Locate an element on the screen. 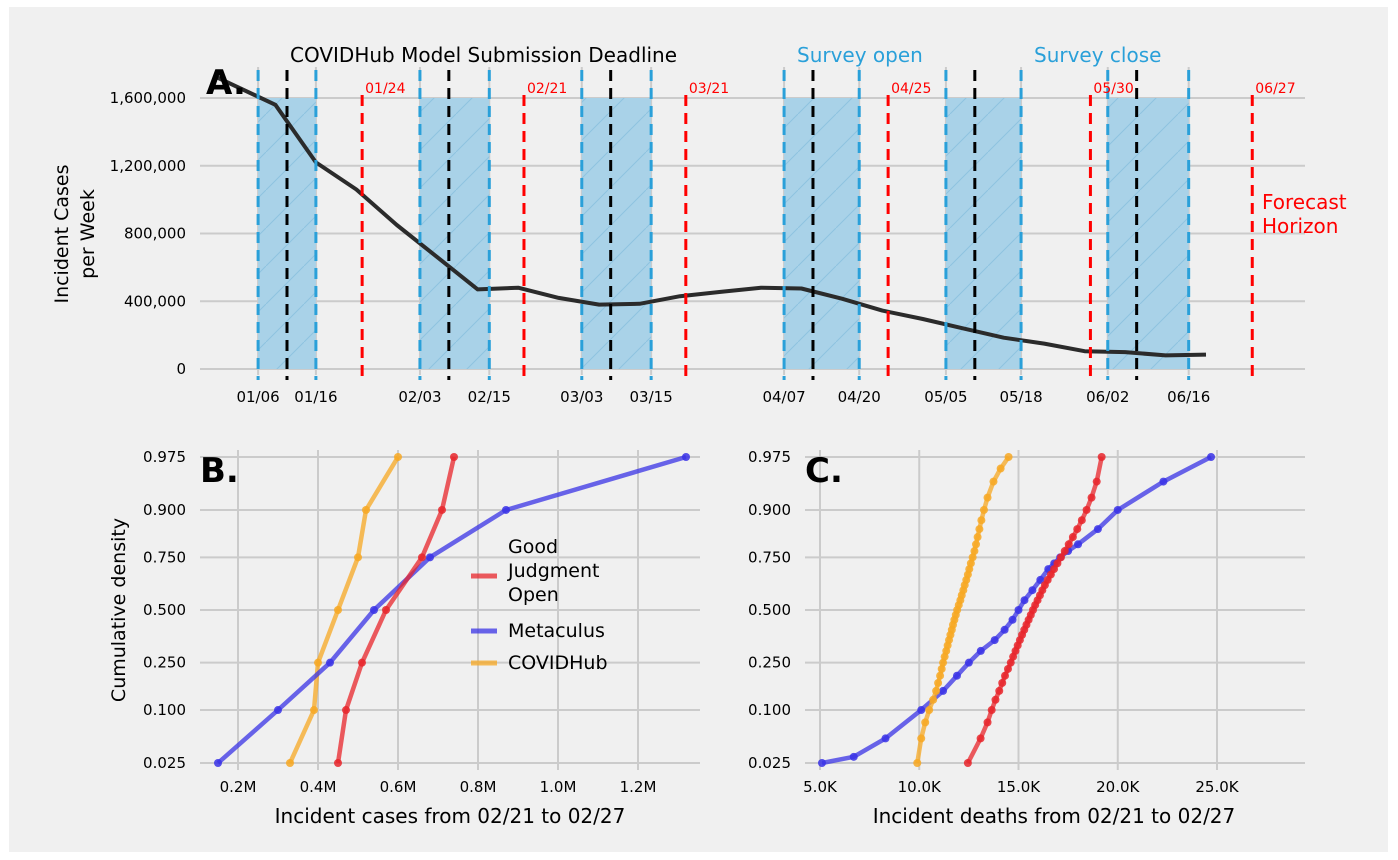 This screenshot has width=1398, height=860. legend-label: Good is located at coordinates (533, 547).